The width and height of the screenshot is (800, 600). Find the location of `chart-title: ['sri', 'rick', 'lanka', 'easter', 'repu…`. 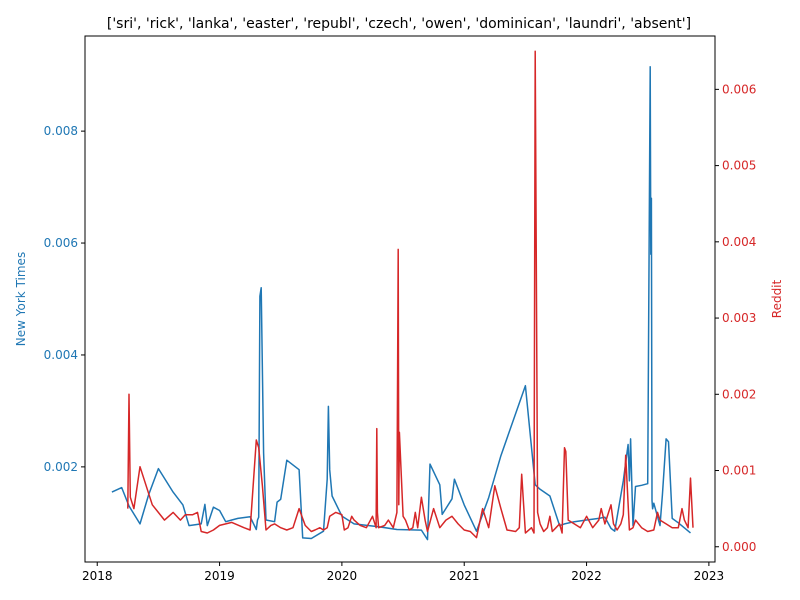

chart-title: ['sri', 'rick', 'lanka', 'easter', 'repu… is located at coordinates (399, 24).